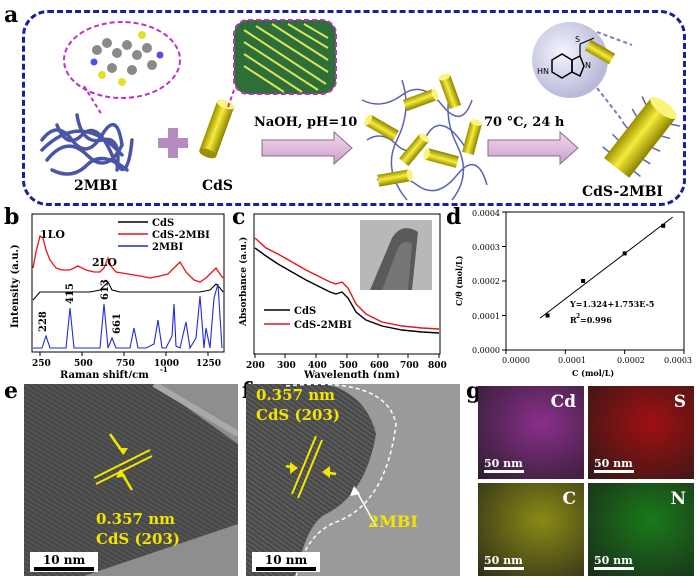 Image resolution: width=700 pixels, height=582 pixels. I want to click on tem-image-f: 0.357 nm CdS (203) 2MBI 10 nm, so click(353, 480).